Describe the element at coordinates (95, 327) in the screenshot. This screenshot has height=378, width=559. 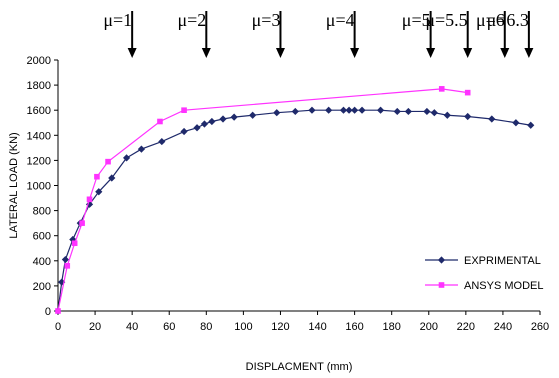
I see `x-tick-label: 20` at that location.